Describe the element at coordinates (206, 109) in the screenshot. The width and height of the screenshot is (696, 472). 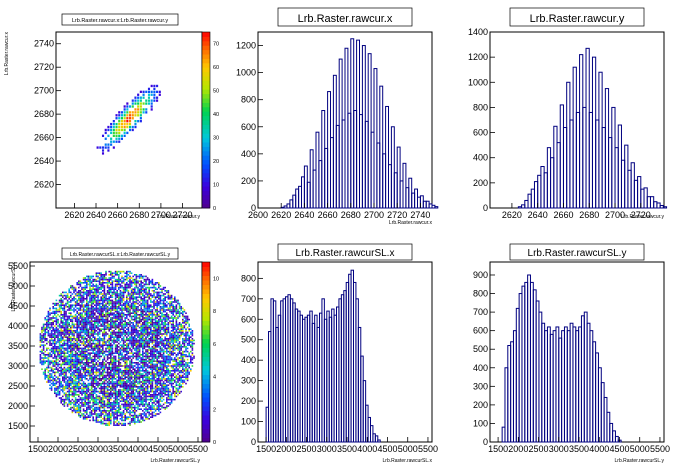
I see `colorbar-segment` at that location.